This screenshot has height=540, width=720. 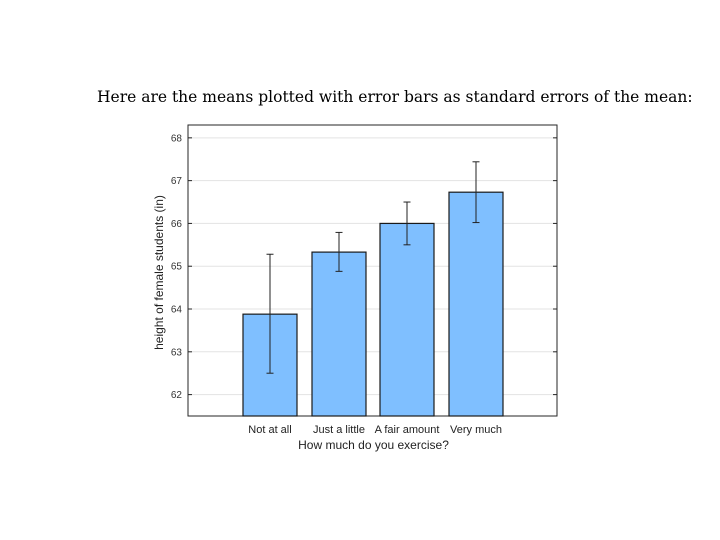 I want to click on y-tick-label: 62, so click(x=177, y=395).